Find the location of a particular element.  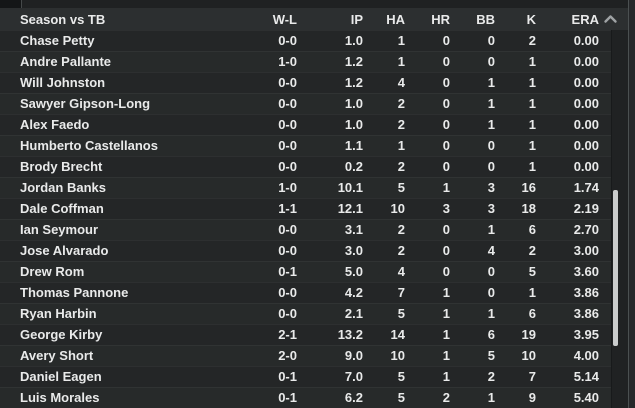

stat-k: 18 is located at coordinates (528, 208).